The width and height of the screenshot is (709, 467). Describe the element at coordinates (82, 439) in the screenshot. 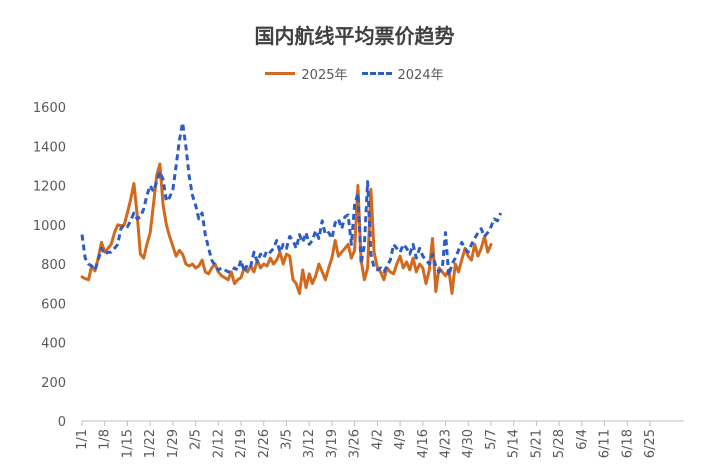

I see `x-tick-label: 1/1` at that location.